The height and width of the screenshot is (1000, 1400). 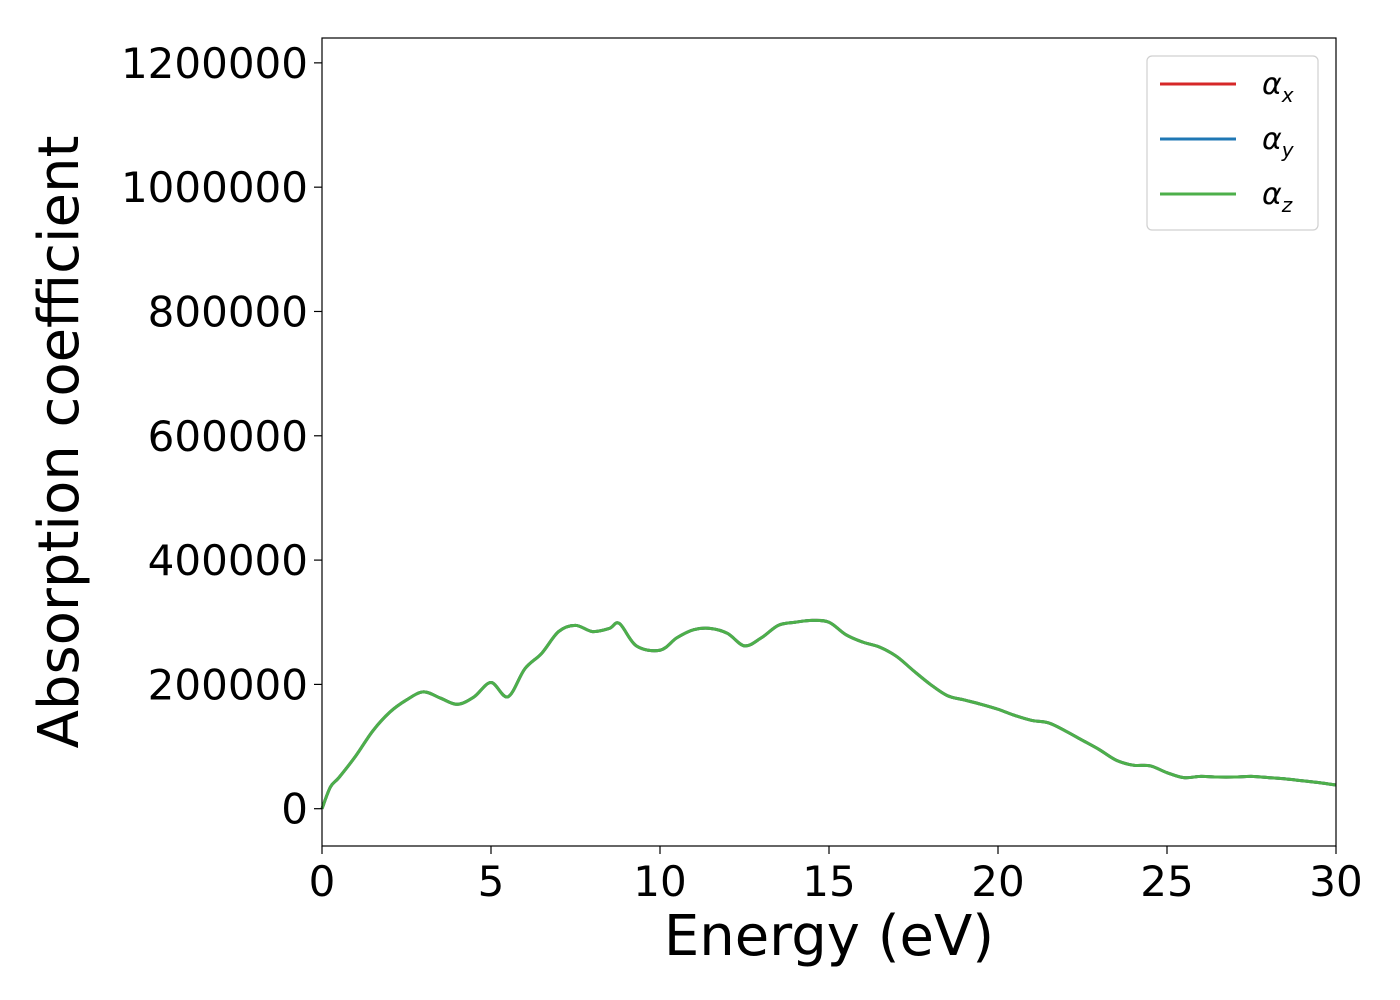 I want to click on y-tick-label: 1200000, so click(x=214, y=63).